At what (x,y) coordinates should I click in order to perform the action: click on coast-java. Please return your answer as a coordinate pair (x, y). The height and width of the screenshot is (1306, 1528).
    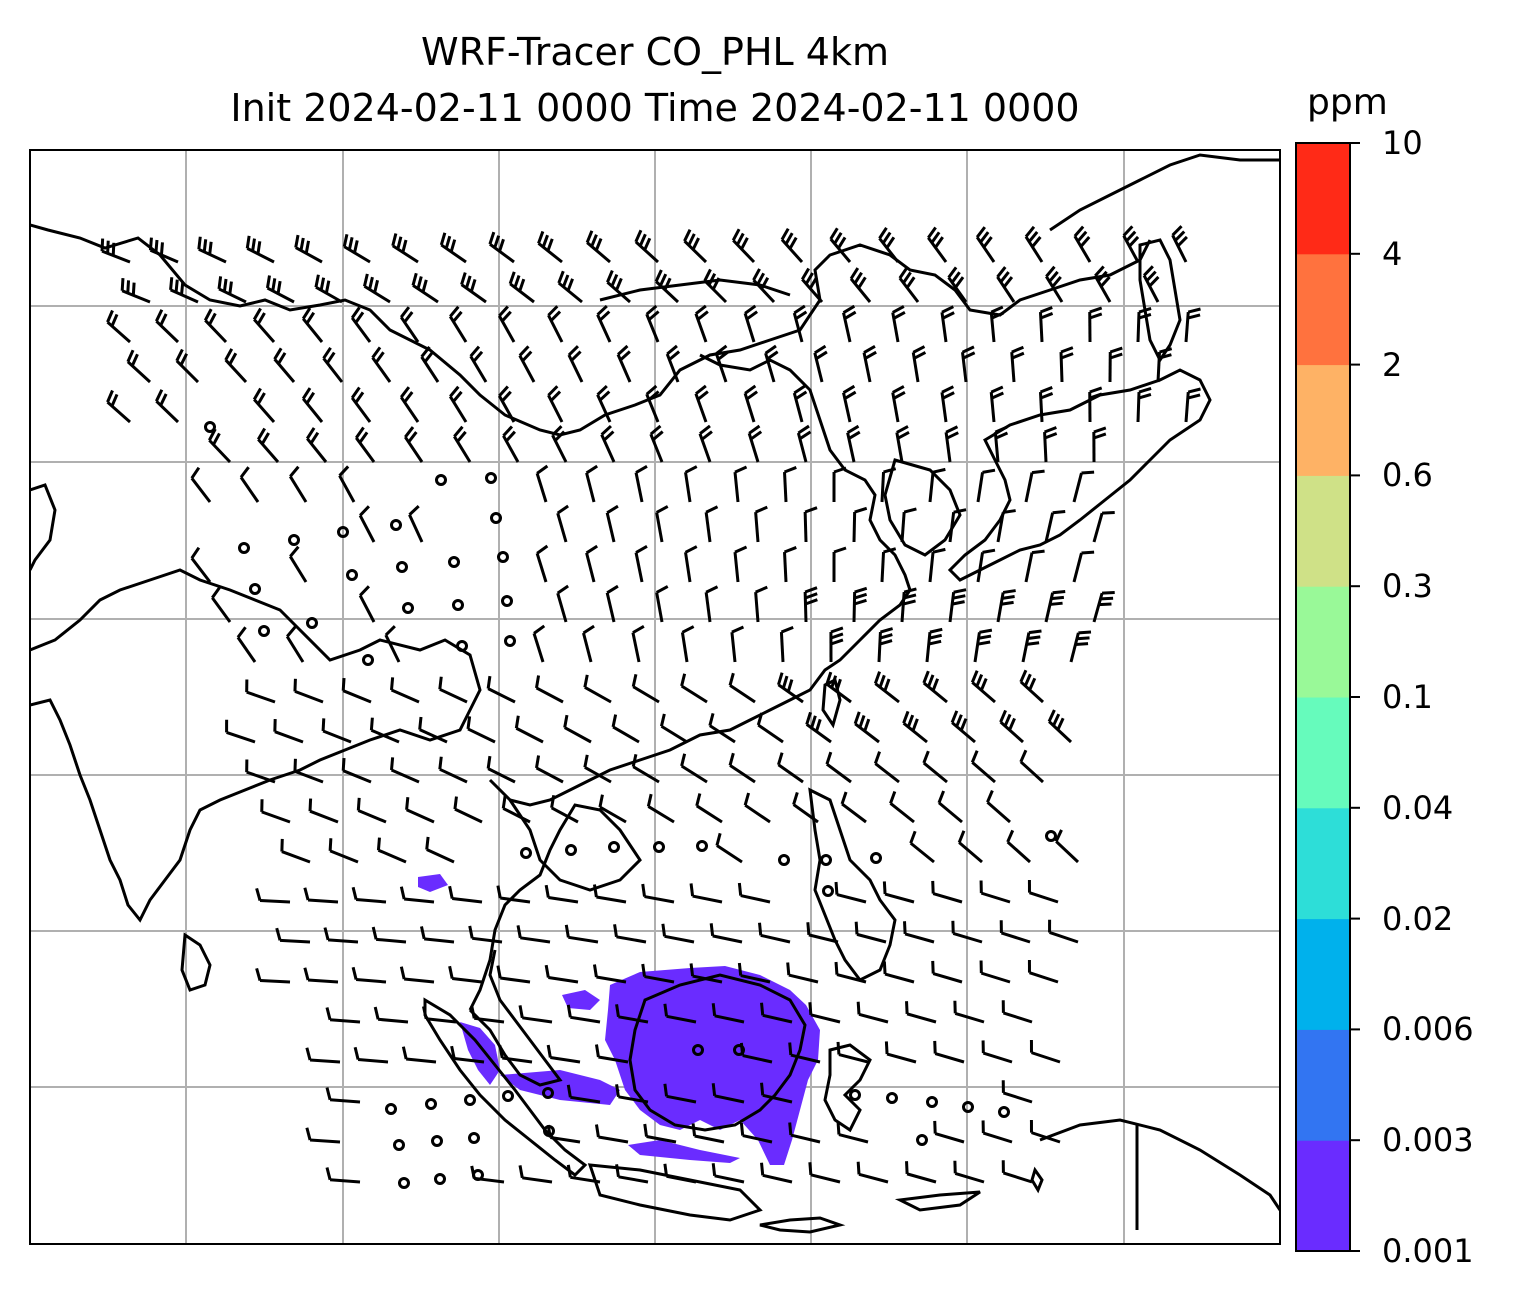
    Looking at the image, I should click on (675, 1192).